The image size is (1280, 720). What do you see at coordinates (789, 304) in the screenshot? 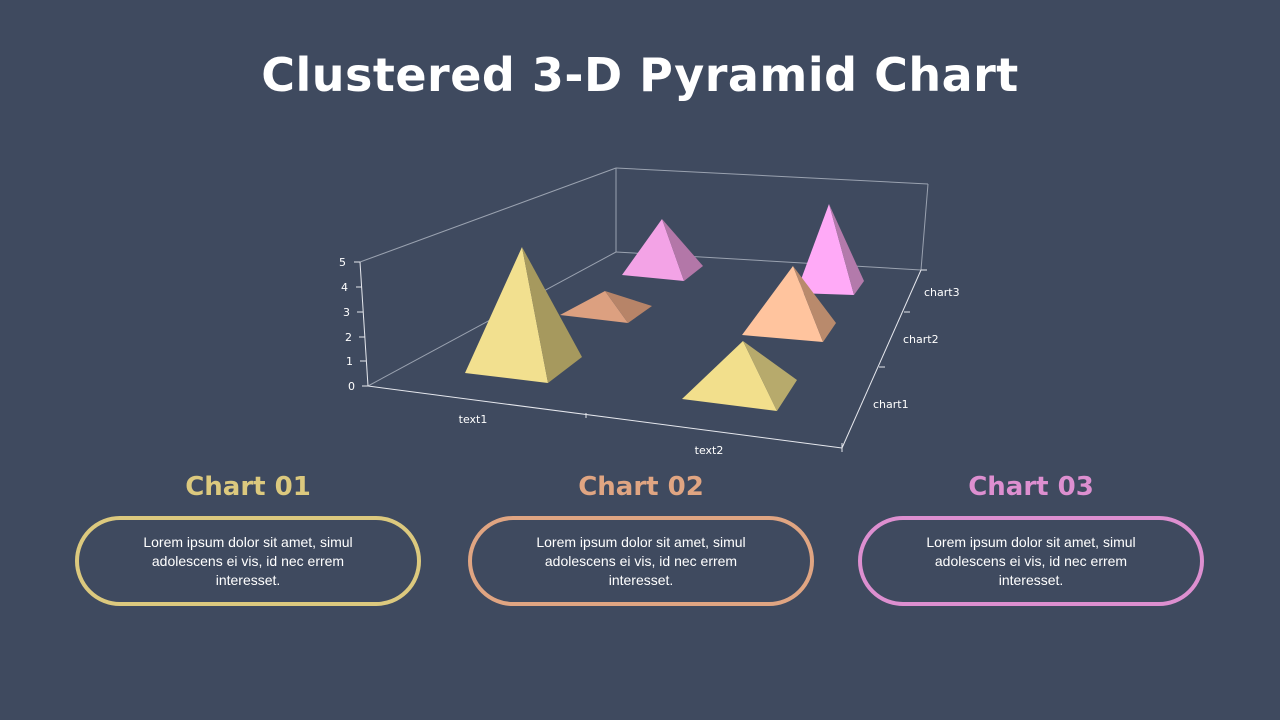
I see `pyramid-chart2-text2` at bounding box center [789, 304].